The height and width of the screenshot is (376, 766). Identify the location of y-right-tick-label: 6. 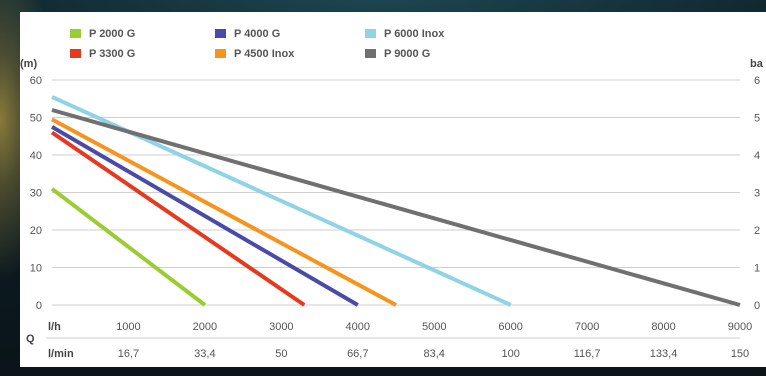
(757, 81).